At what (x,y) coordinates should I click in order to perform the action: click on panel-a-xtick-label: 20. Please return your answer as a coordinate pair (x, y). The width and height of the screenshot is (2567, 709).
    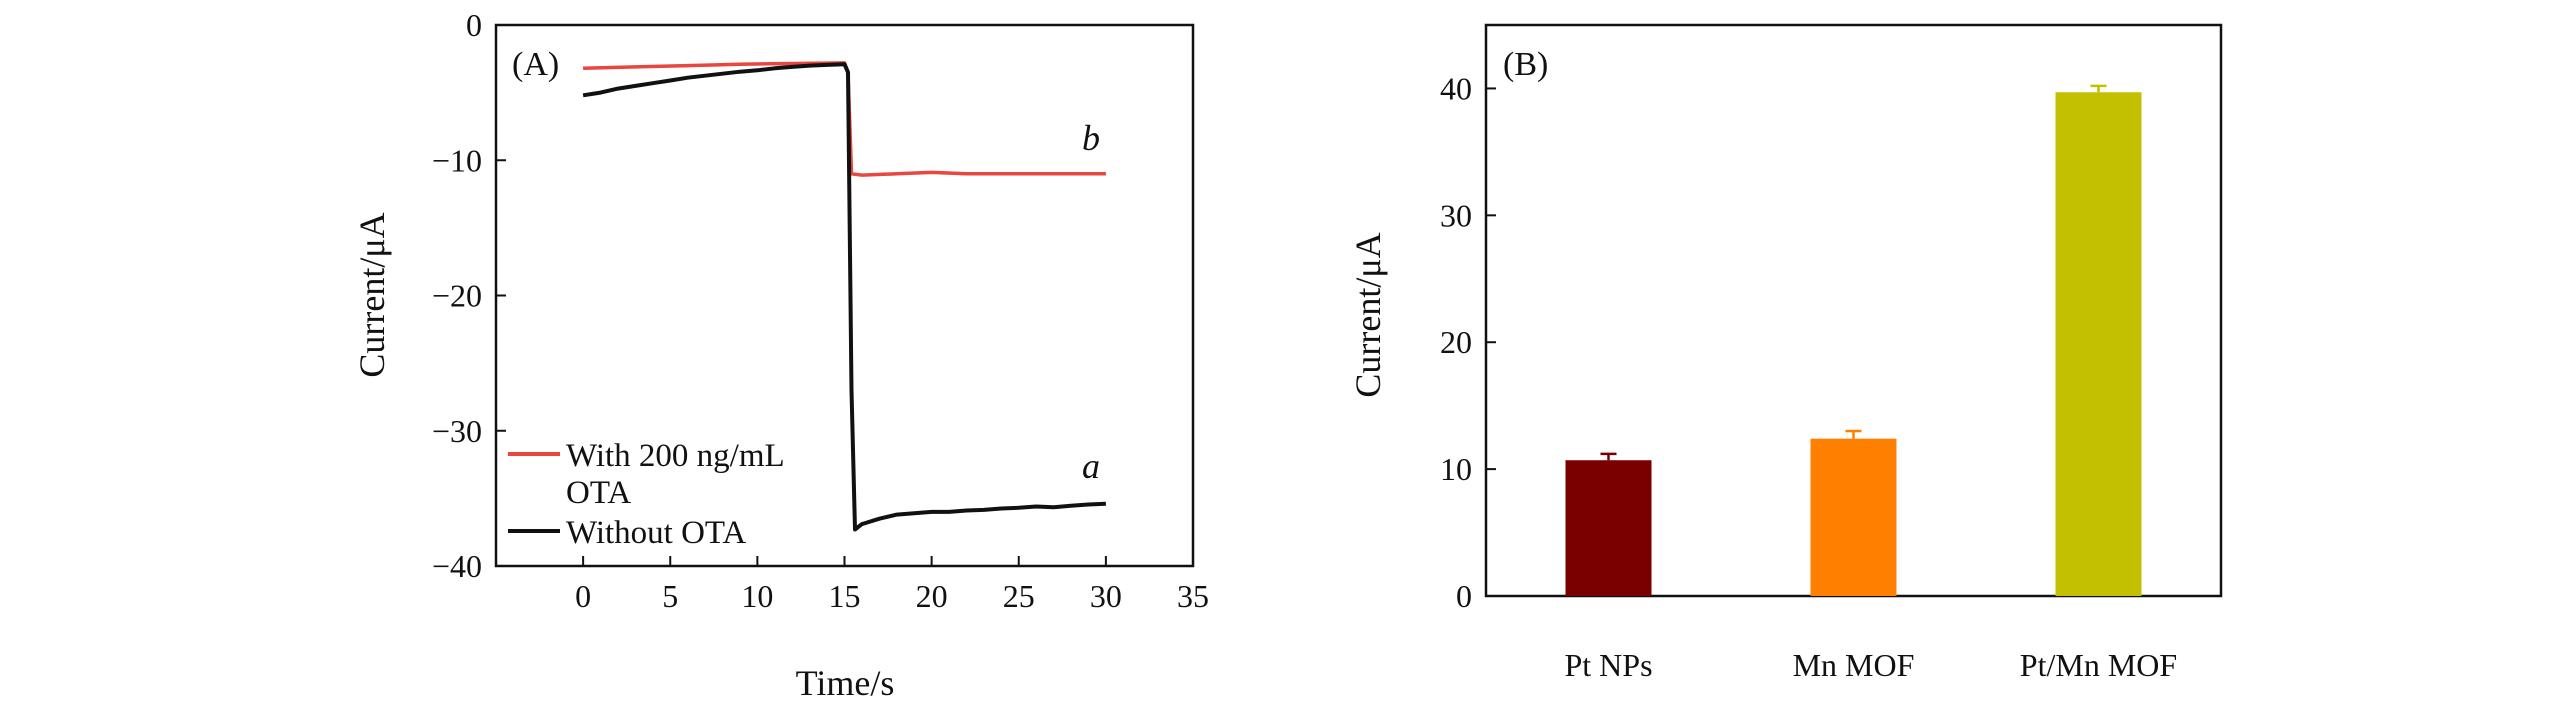
    Looking at the image, I should click on (932, 596).